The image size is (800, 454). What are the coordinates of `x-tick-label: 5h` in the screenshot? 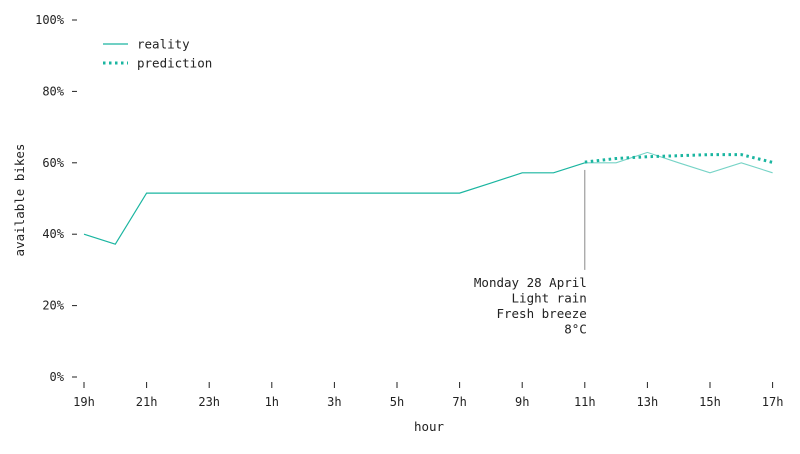 It's located at (397, 402).